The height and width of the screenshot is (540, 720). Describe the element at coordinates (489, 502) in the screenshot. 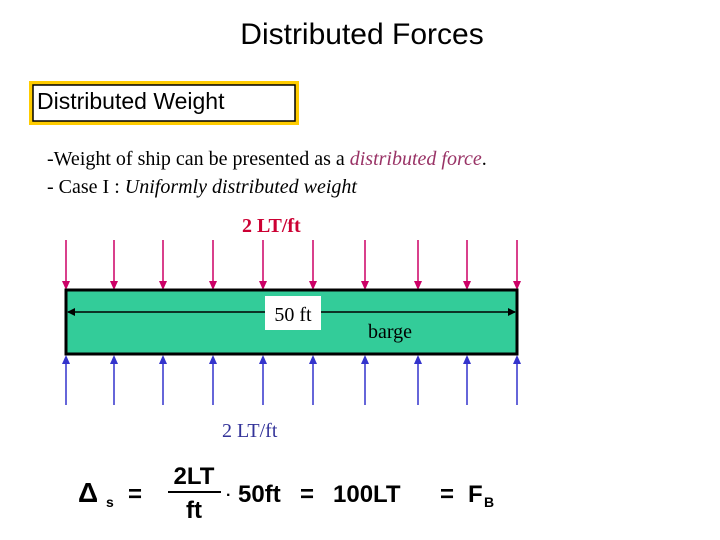

I see `eq-symbol: B` at that location.